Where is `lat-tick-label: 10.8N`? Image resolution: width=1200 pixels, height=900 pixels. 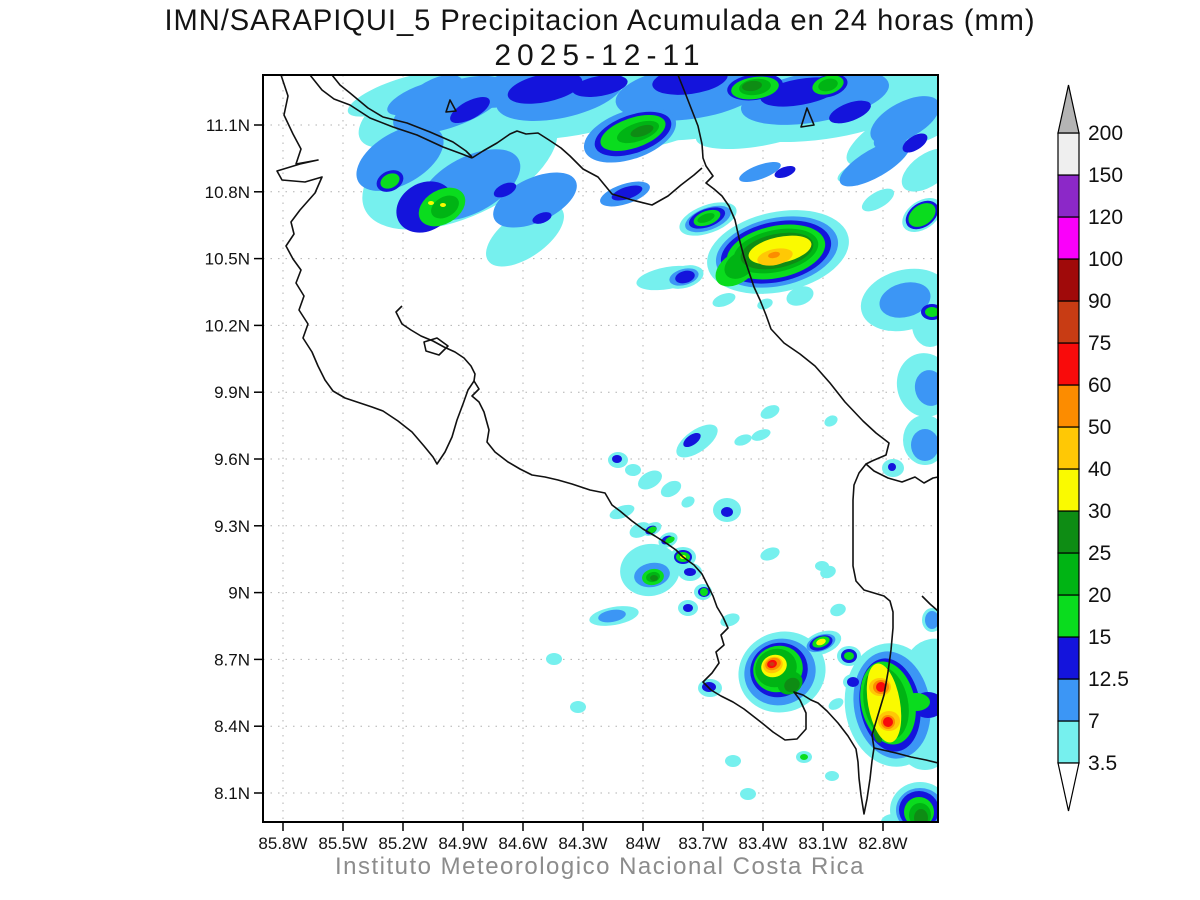 lat-tick-label: 10.8N is located at coordinates (227, 192).